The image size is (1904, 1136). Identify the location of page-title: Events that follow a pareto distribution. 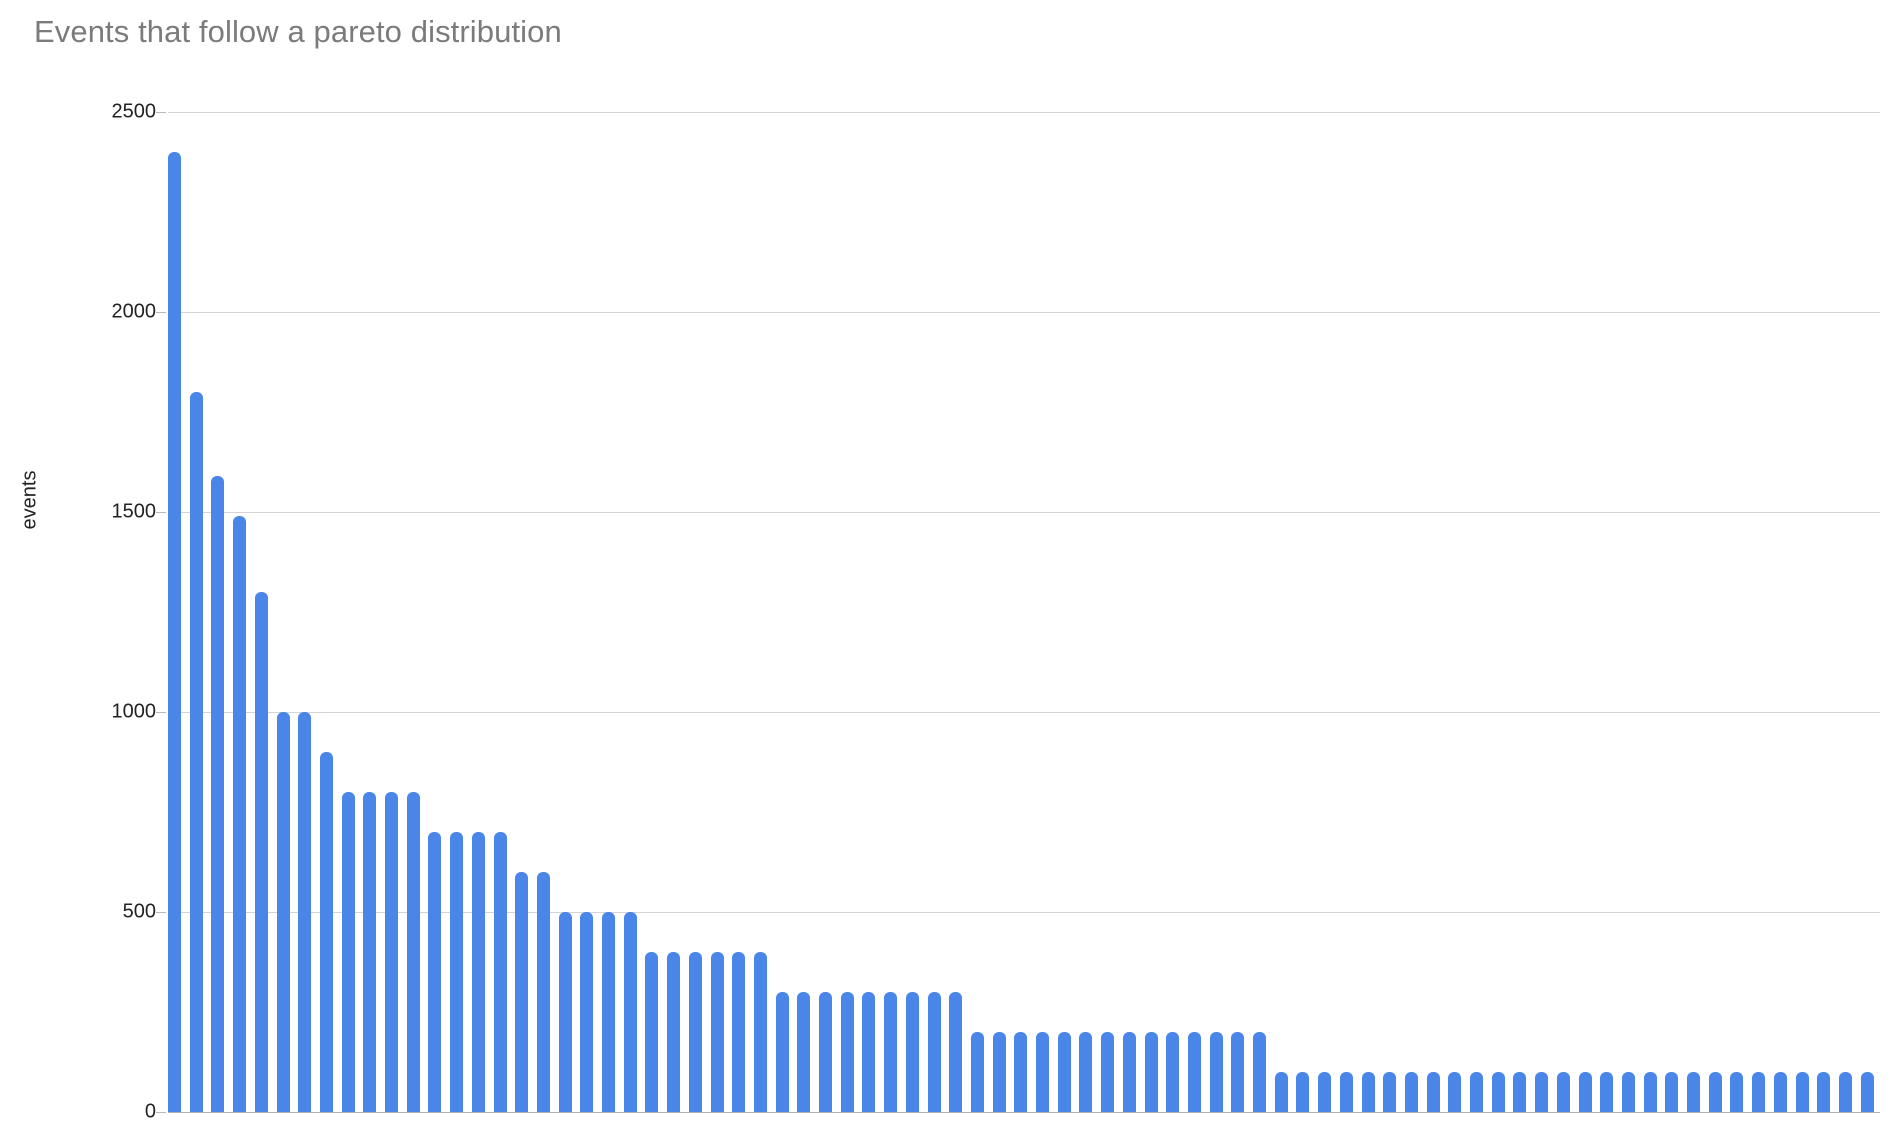
(298, 31).